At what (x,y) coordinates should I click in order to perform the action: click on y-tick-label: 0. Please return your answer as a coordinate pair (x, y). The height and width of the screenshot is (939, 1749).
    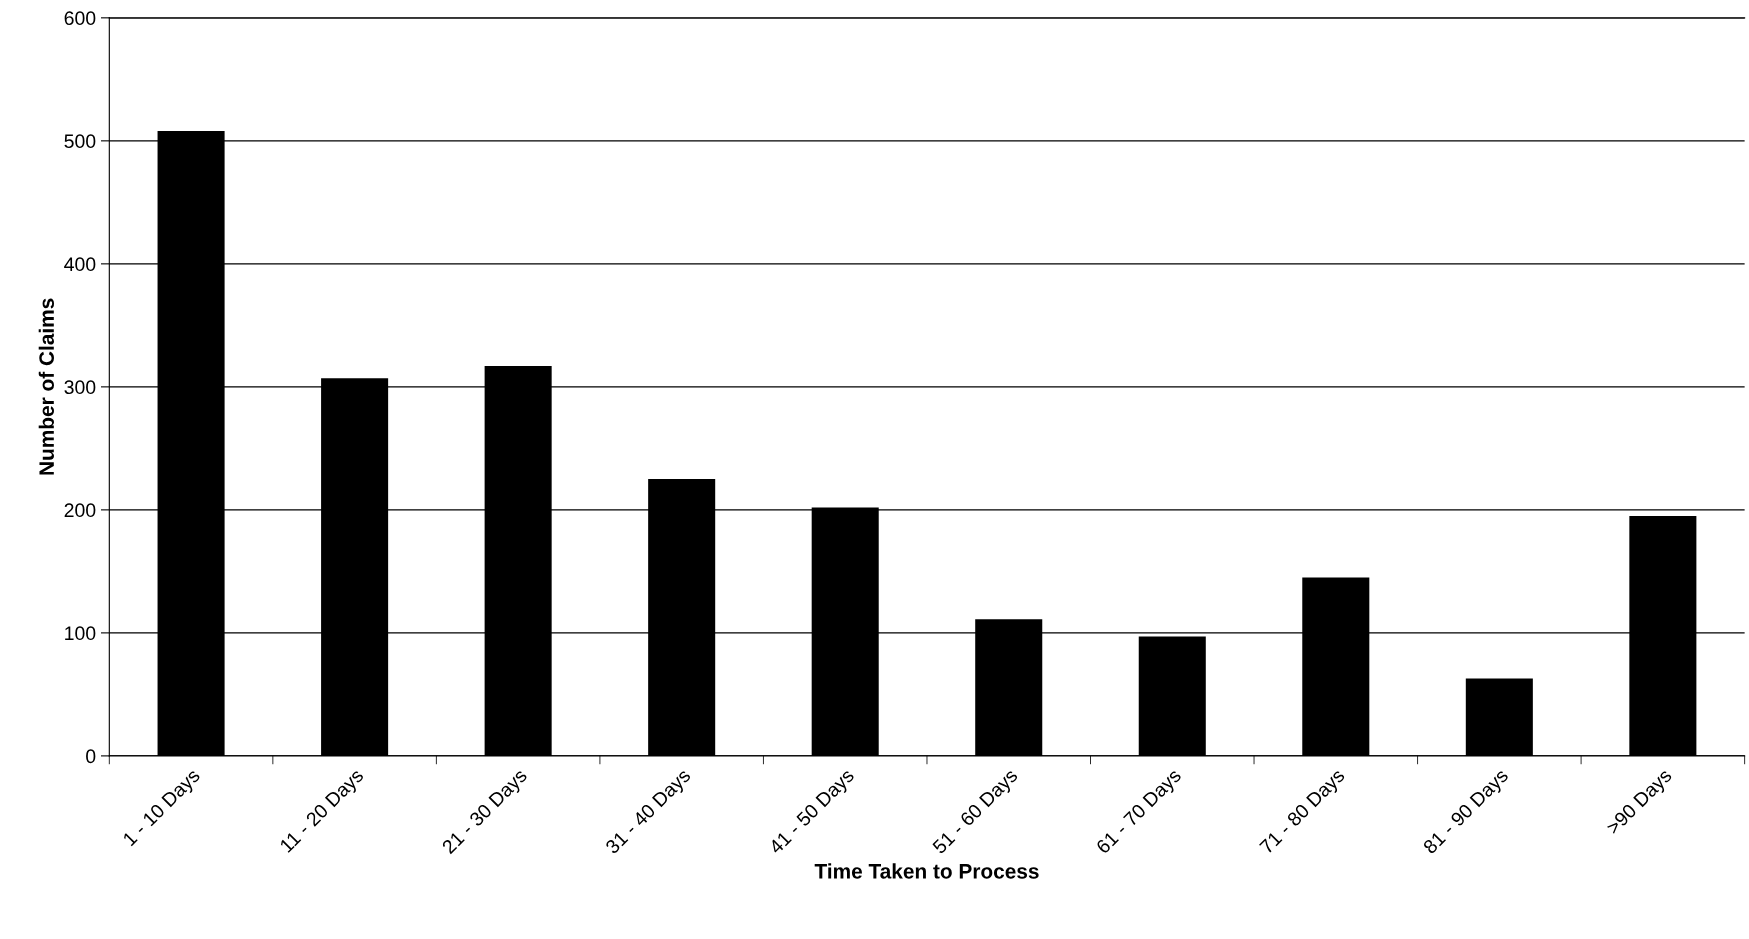
    Looking at the image, I should click on (91, 756).